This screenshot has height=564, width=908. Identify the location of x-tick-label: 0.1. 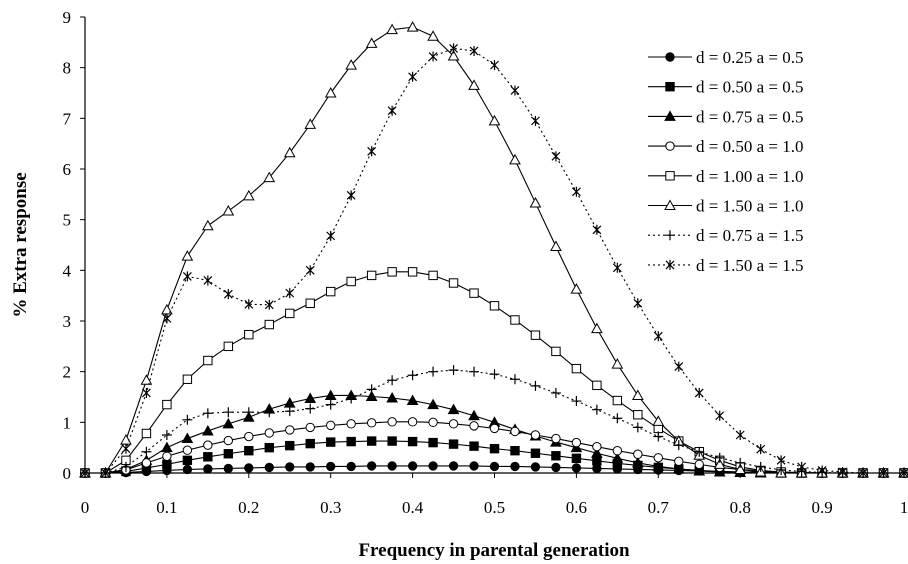
(166, 507).